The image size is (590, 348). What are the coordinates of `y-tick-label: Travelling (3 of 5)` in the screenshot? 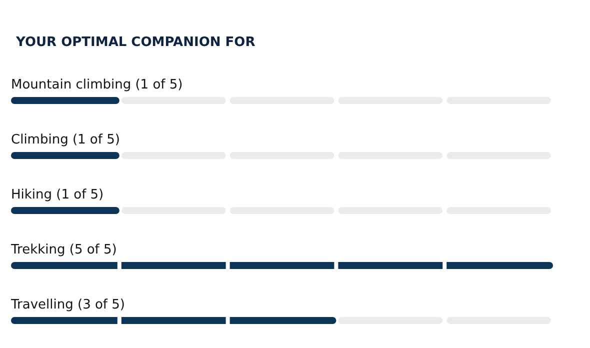 It's located at (67, 305).